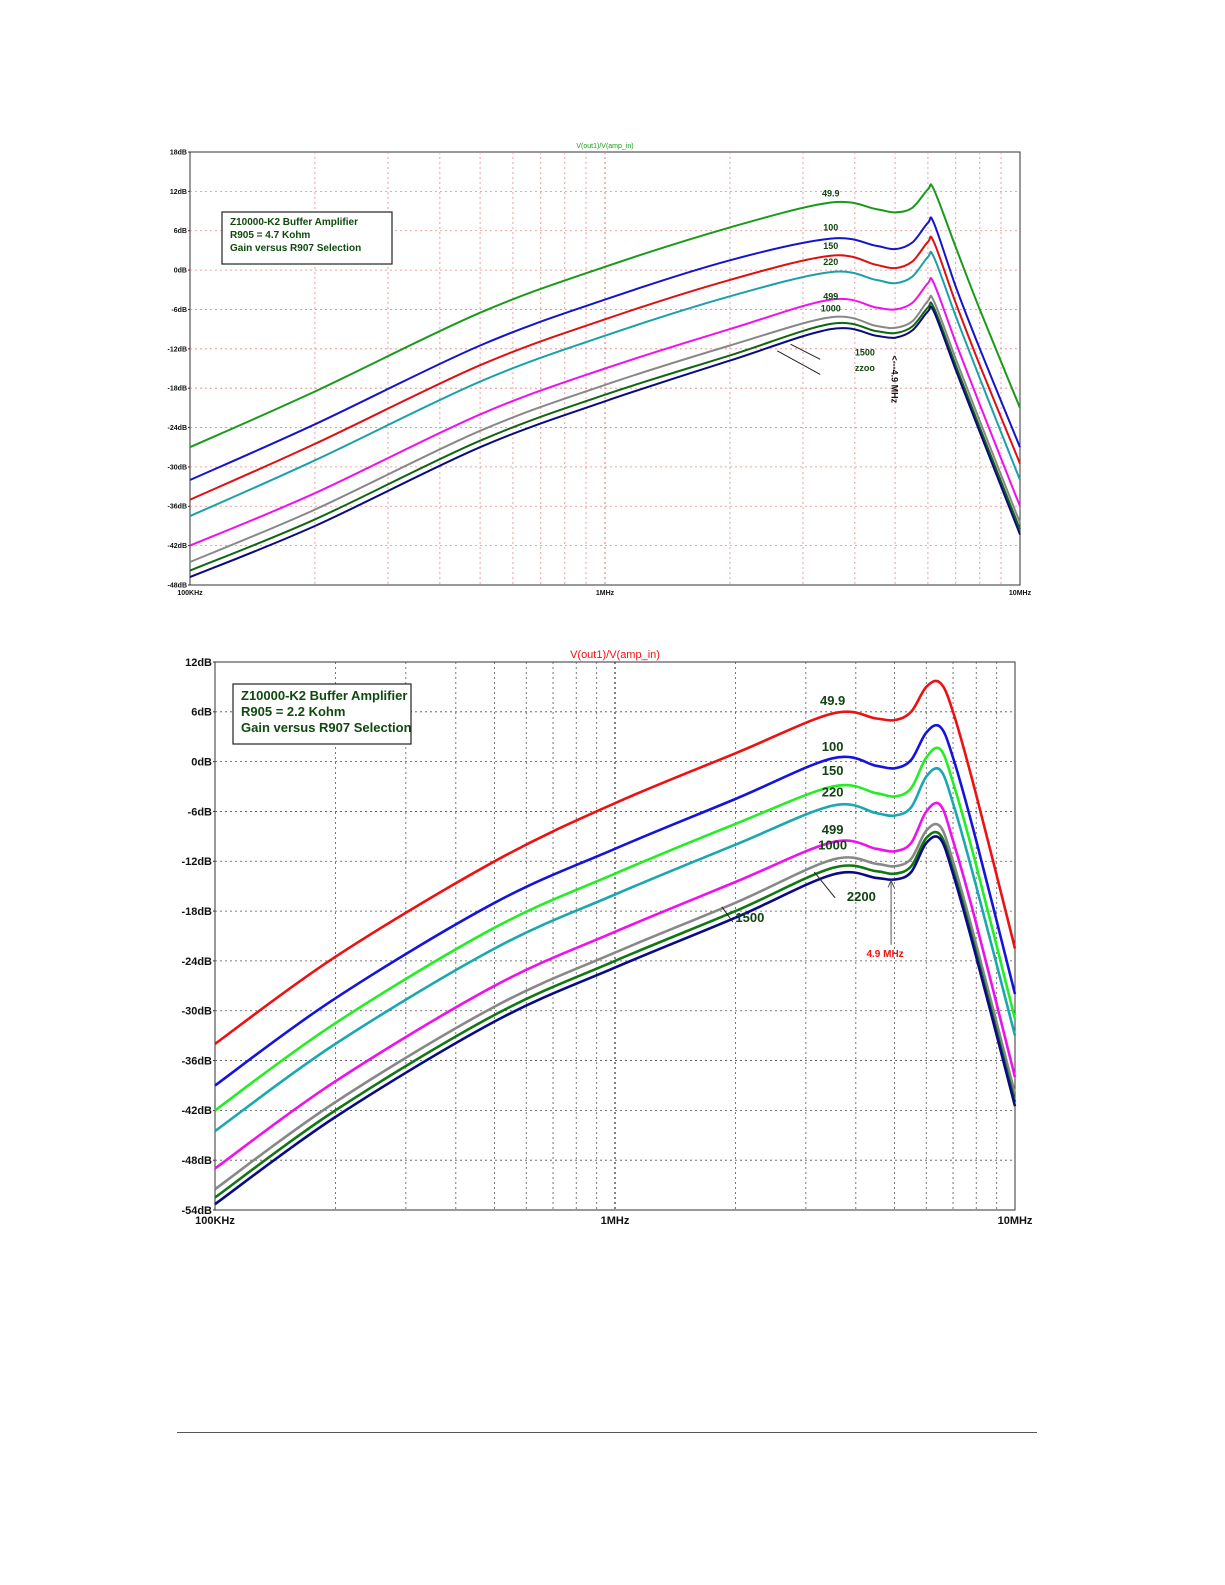  I want to click on y-tick-label: 18dB, so click(178, 152).